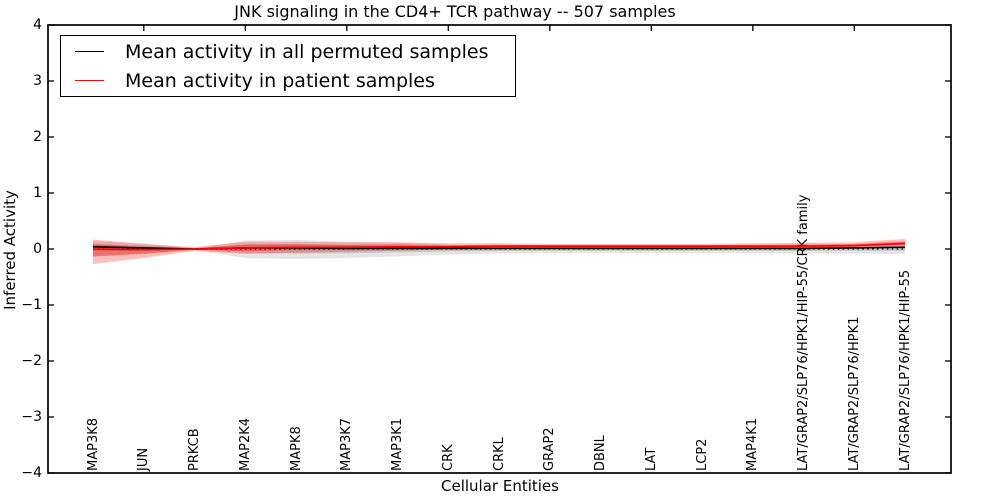 The width and height of the screenshot is (1000, 500). I want to click on x-tick-label: DBNL, so click(600, 453).